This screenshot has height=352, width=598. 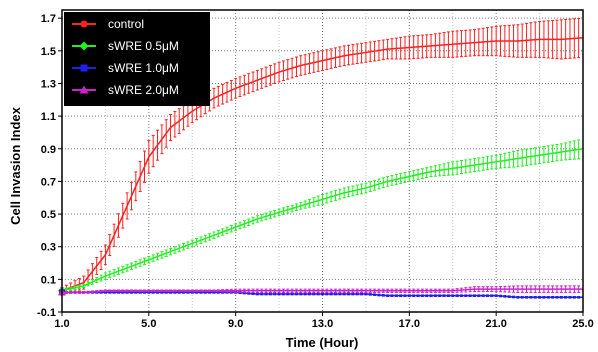 I want to click on y-tick-label: 0.1, so click(x=48, y=280).